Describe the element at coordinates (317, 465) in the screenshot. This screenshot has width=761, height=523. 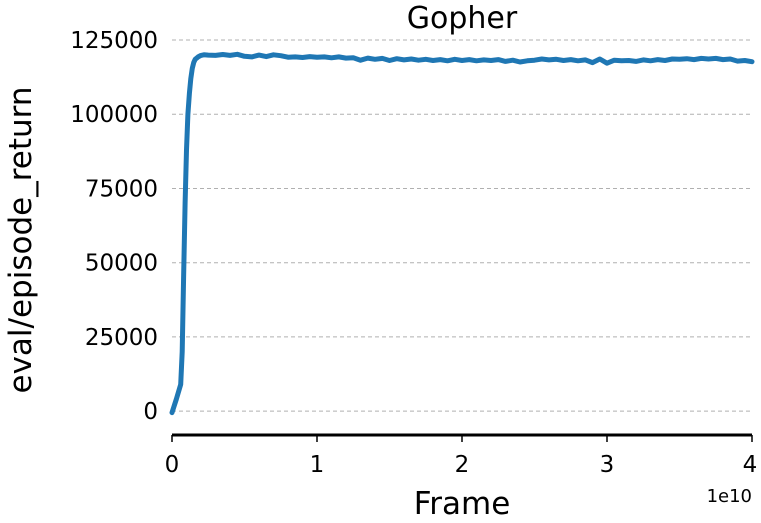
I see `x-tick-label: 1` at that location.